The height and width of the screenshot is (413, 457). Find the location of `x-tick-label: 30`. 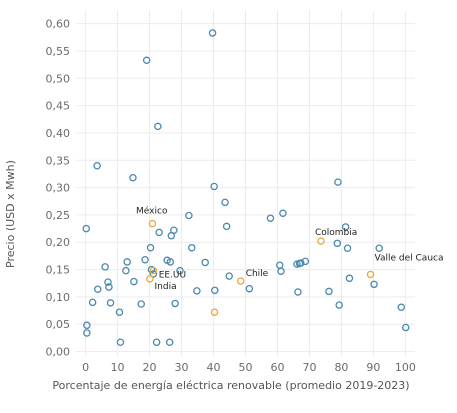

x-tick-label: 30 is located at coordinates (182, 367).